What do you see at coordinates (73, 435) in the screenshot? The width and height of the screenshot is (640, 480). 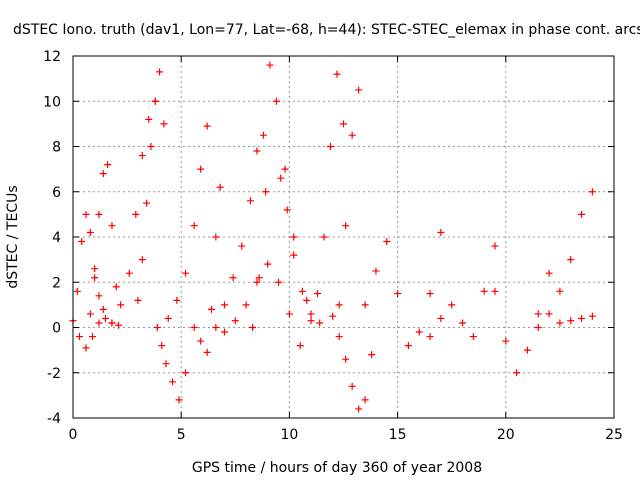 I see `x-tick-label: 0` at bounding box center [73, 435].